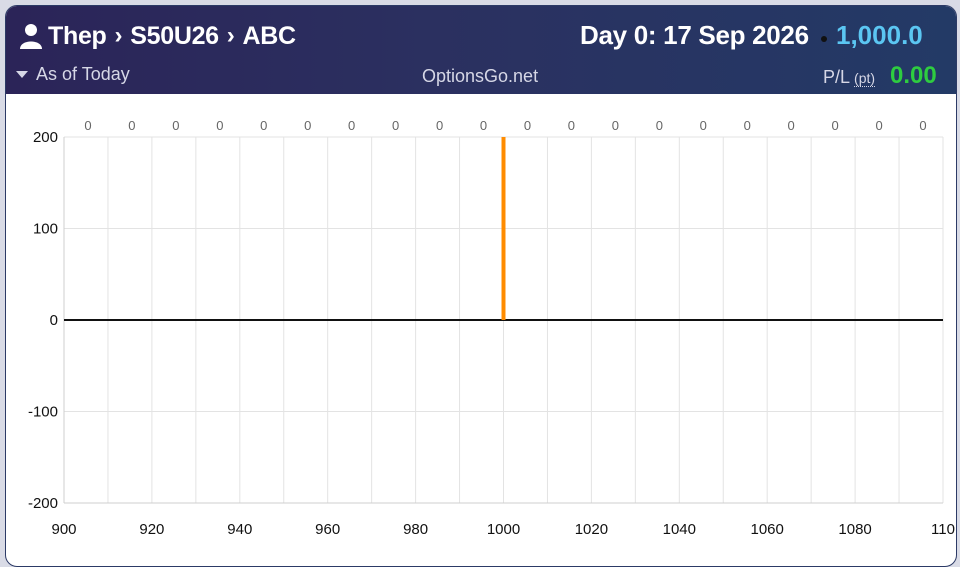 The width and height of the screenshot is (960, 567). What do you see at coordinates (694, 35) in the screenshot?
I see `day-label: Day 0: 17 Sep 2026` at bounding box center [694, 35].